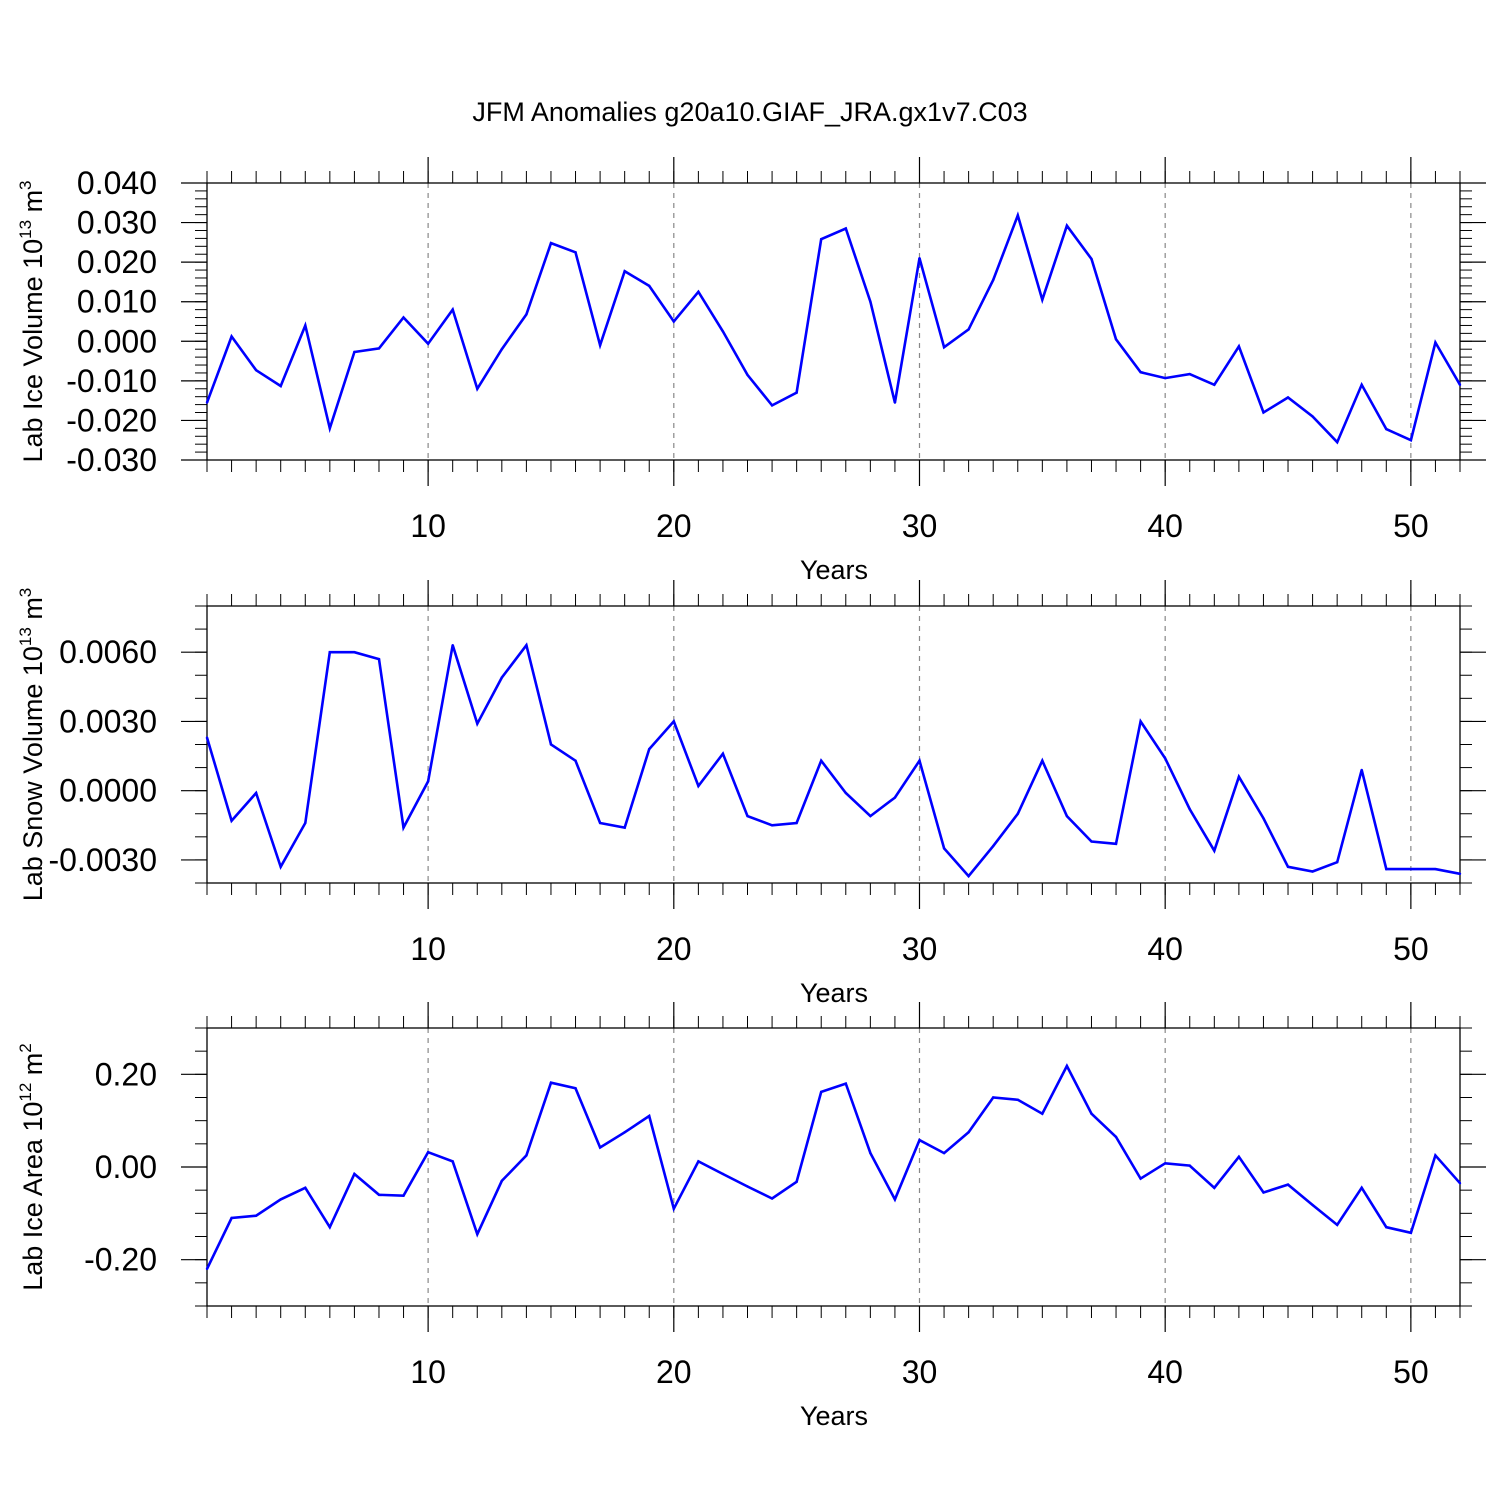 This screenshot has height=1500, width=1500. I want to click on x-tick-label: 20, so click(674, 949).